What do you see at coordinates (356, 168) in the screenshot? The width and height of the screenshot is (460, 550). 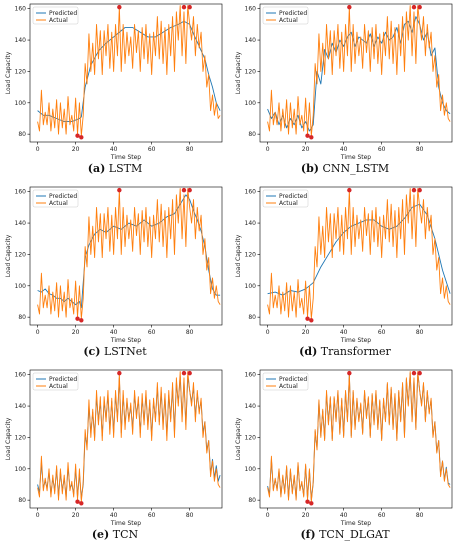 I see `caption-name: CNN_LSTM` at bounding box center [356, 168].